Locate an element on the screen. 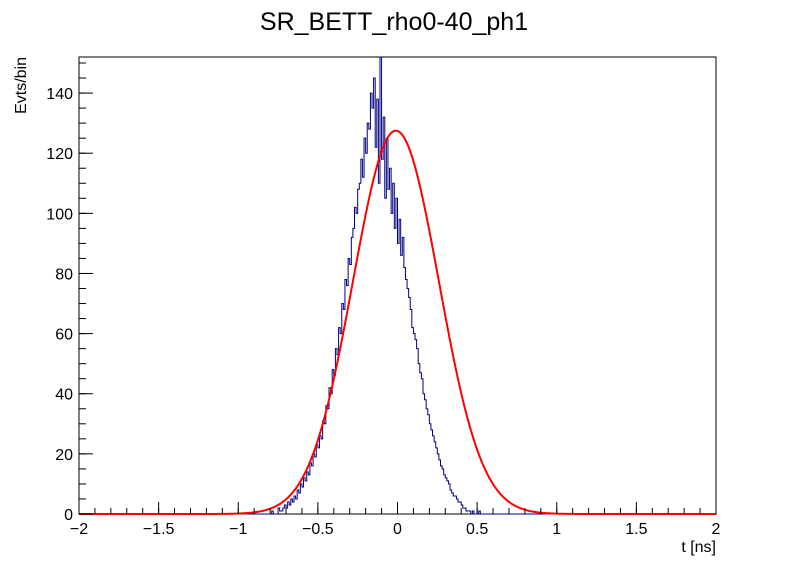 The image size is (796, 572). y-tick-label: 40 is located at coordinates (64, 395).